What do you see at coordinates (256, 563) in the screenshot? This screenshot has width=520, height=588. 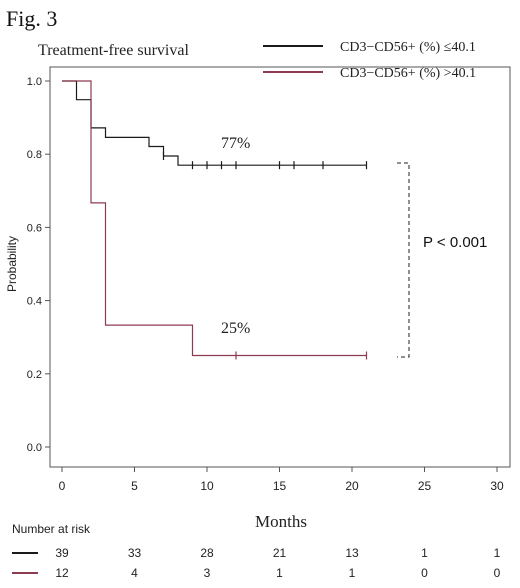 I see `risk-table: 39 33 28 21 13 1 1 12 4 3 1 1 0 0` at bounding box center [256, 563].